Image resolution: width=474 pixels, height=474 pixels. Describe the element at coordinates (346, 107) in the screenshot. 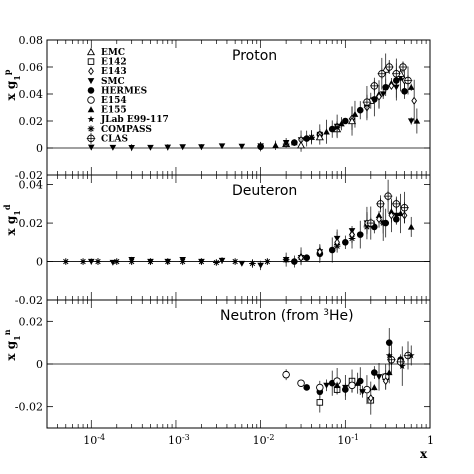

I see `series-triangle-filled` at that location.